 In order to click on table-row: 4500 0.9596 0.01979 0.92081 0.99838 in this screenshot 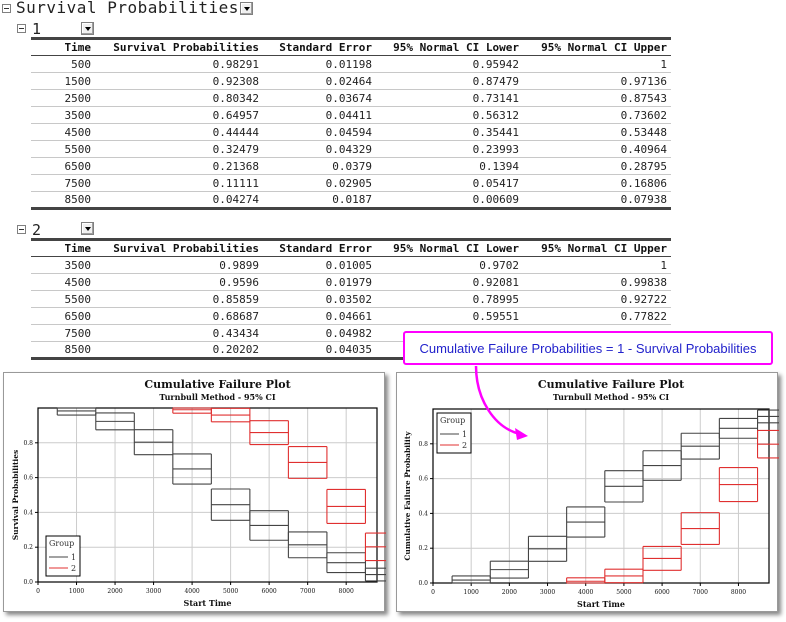, I will do `click(351, 282)`.